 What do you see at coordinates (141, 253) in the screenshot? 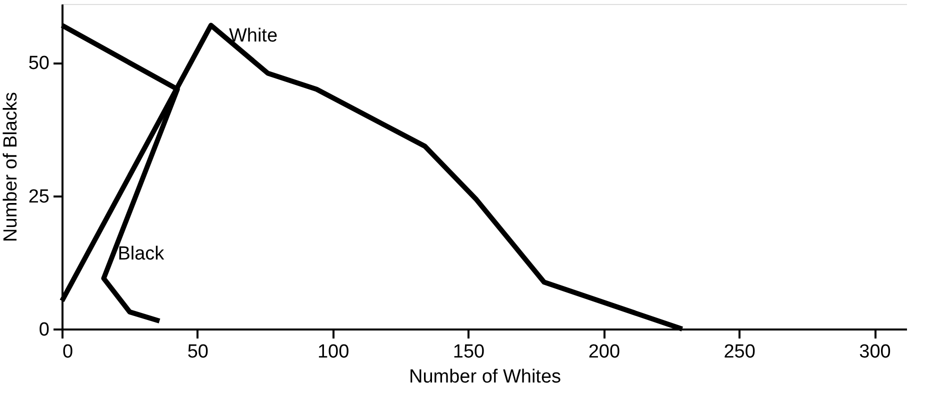
I see `series-label: Black` at bounding box center [141, 253].